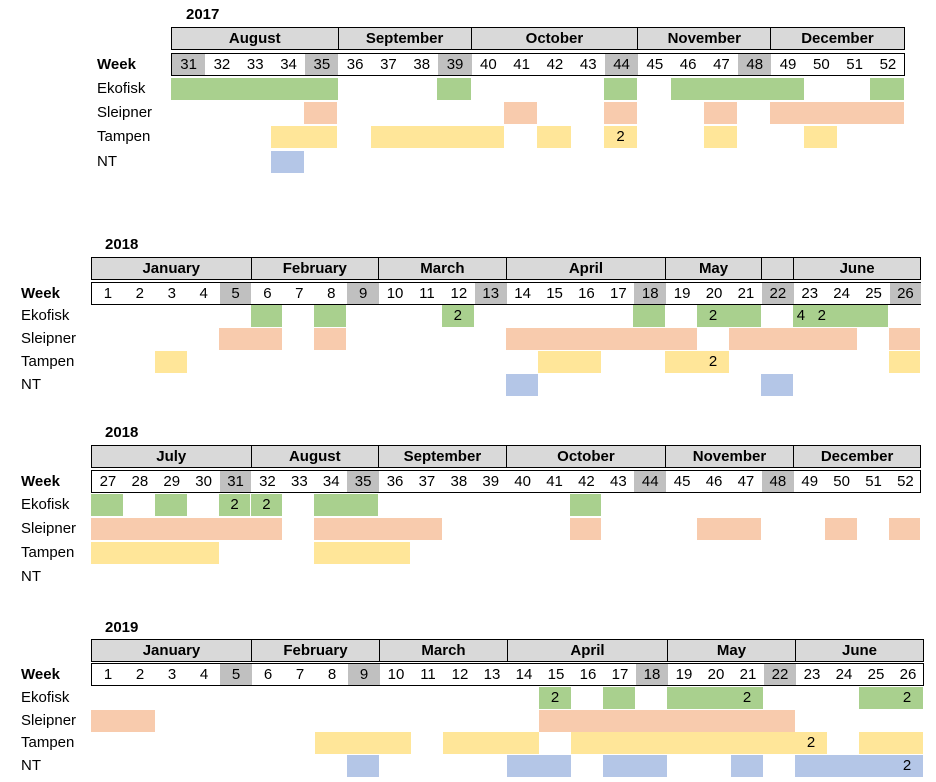 The width and height of the screenshot is (936, 782). Describe the element at coordinates (49, 338) in the screenshot. I see `sleipner-row-label: Sleipner` at that location.